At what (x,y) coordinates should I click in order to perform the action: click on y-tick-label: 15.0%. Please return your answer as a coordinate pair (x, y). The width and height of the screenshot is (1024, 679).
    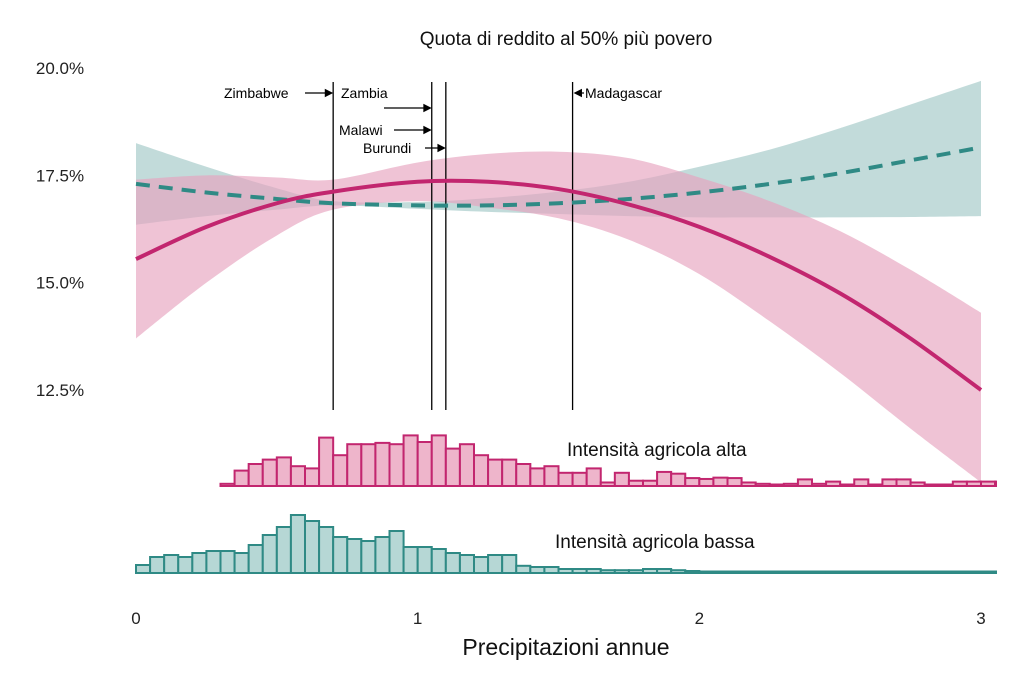
    Looking at the image, I should click on (60, 283).